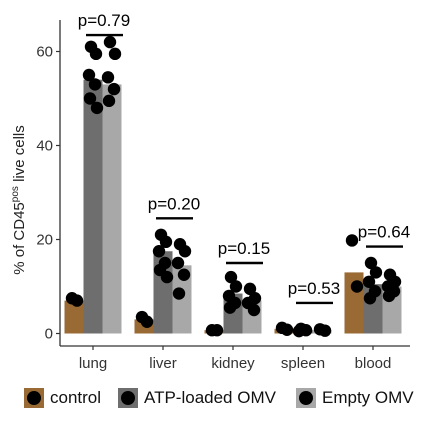  What do you see at coordinates (217, 330) in the screenshot?
I see `point-control-kidney` at bounding box center [217, 330].